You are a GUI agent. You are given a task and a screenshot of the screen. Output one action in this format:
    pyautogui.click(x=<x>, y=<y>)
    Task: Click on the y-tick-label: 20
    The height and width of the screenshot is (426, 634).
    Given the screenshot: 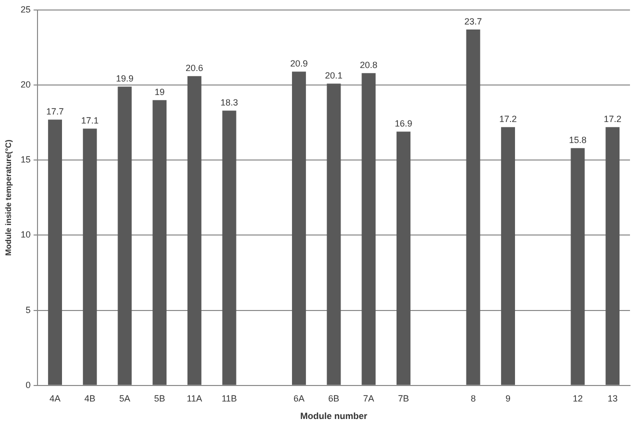 What is the action you would take?
    pyautogui.click(x=25, y=85)
    